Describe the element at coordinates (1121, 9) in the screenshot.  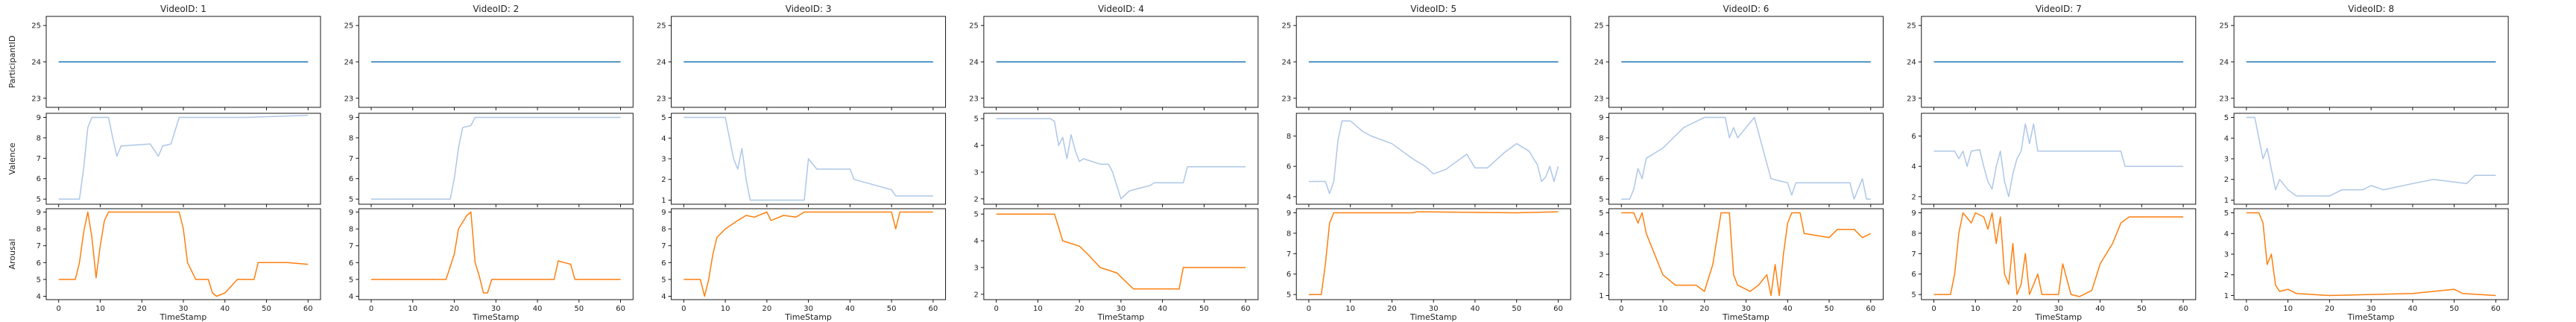
I see `subplot-title: VideoID: 4` at that location.